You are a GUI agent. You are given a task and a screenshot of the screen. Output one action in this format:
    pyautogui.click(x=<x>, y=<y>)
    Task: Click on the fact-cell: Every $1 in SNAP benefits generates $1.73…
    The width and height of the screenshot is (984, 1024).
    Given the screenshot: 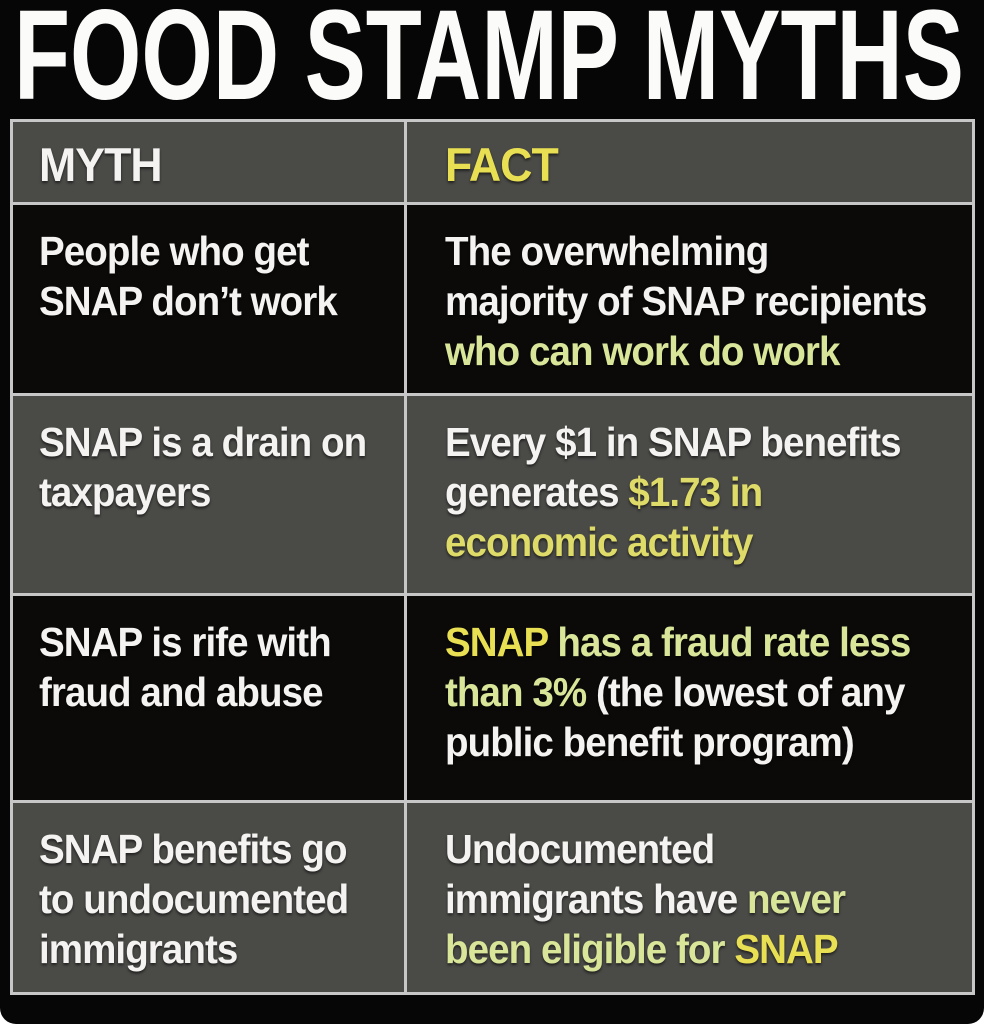 What is the action you would take?
    pyautogui.click(x=689, y=494)
    